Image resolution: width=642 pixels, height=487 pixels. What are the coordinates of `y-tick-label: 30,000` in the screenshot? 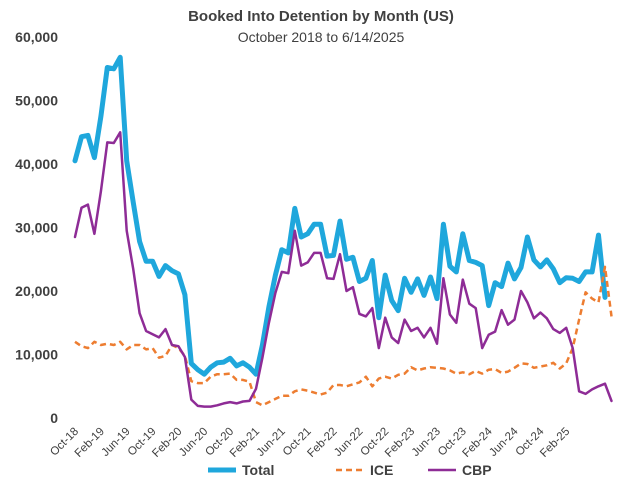 It's located at (36, 228).